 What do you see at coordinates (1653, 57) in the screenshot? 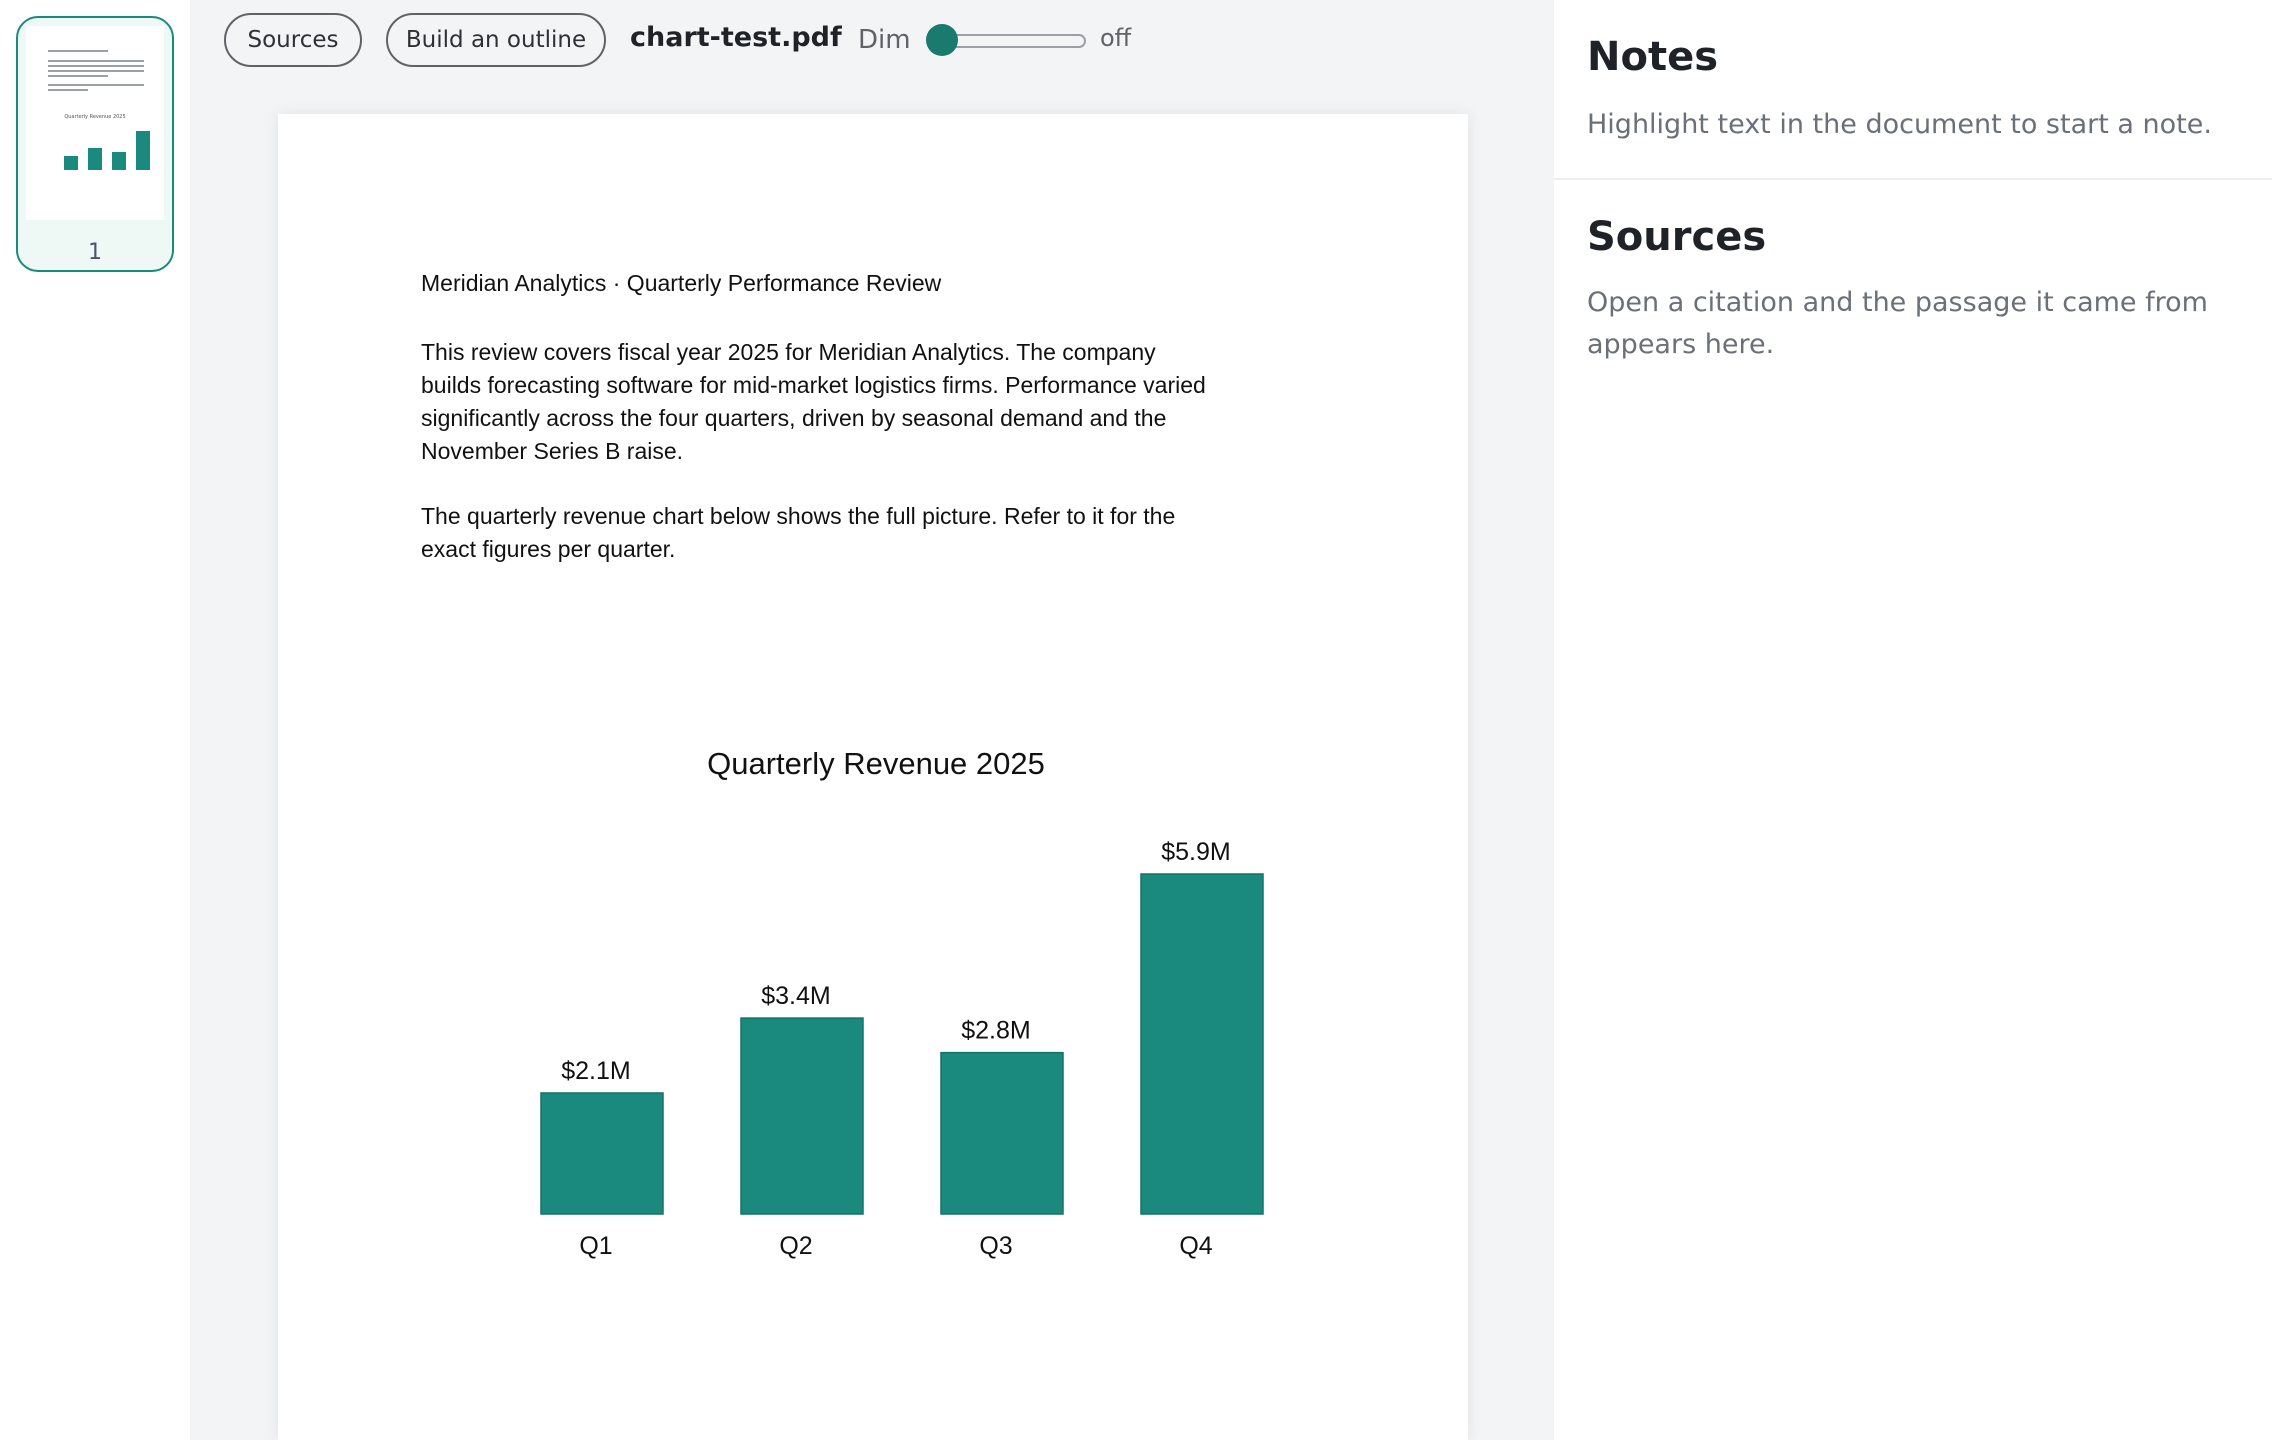
I see `notes-title: Notes` at bounding box center [1653, 57].